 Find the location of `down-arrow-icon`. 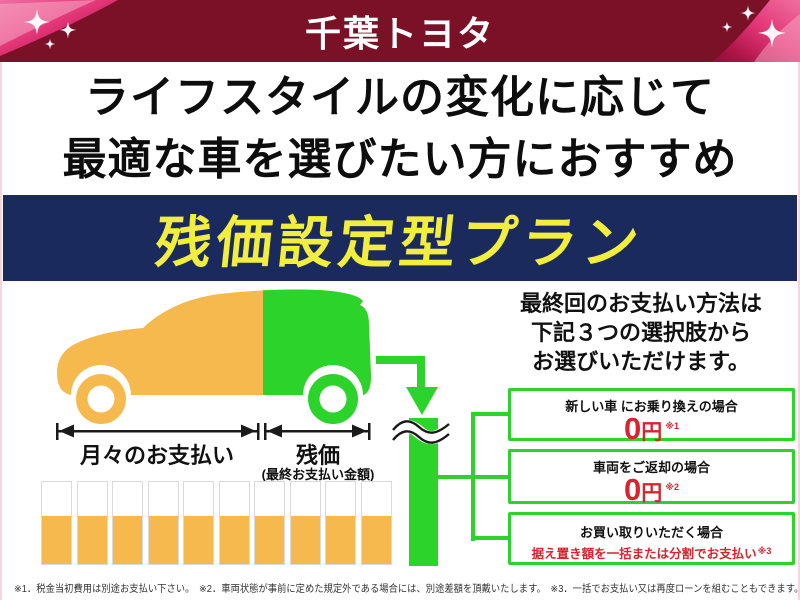

down-arrow-icon is located at coordinates (407, 385).